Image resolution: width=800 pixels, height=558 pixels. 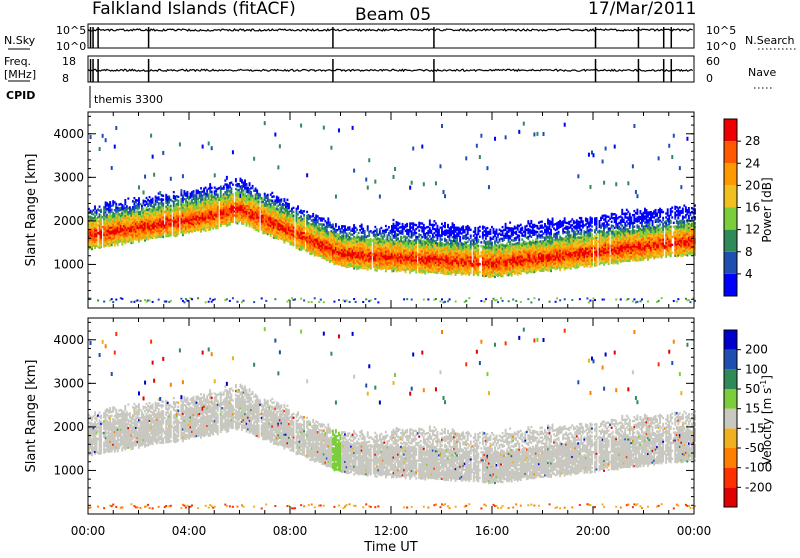 What do you see at coordinates (20, 95) in the screenshot?
I see `cpid-label: CPID` at bounding box center [20, 95].